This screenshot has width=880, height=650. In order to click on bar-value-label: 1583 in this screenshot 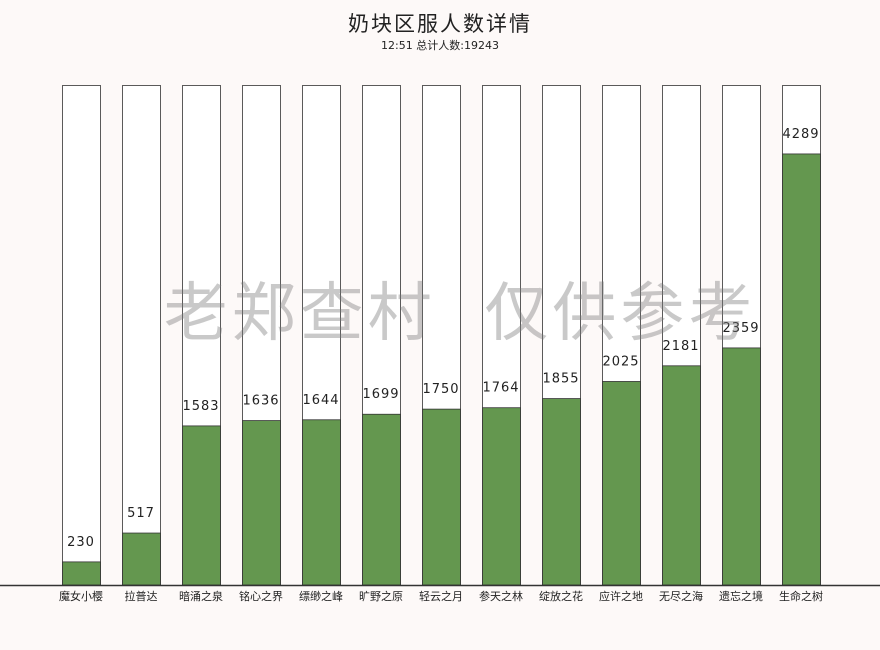, I will do `click(200, 406)`.